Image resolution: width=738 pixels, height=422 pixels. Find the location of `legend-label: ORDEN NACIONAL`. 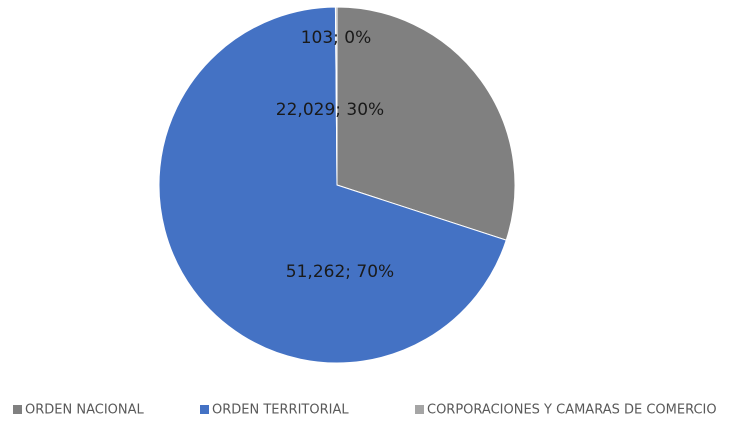

legend-label: ORDEN NACIONAL is located at coordinates (84, 410).